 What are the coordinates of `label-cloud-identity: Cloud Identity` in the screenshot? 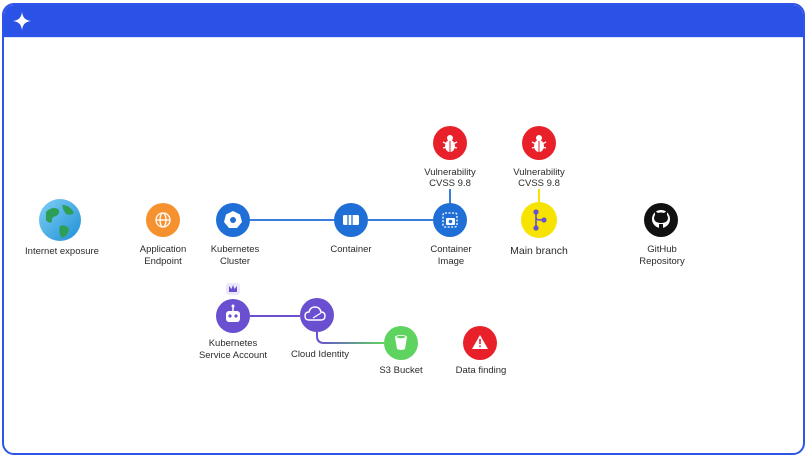 It's located at (320, 354).